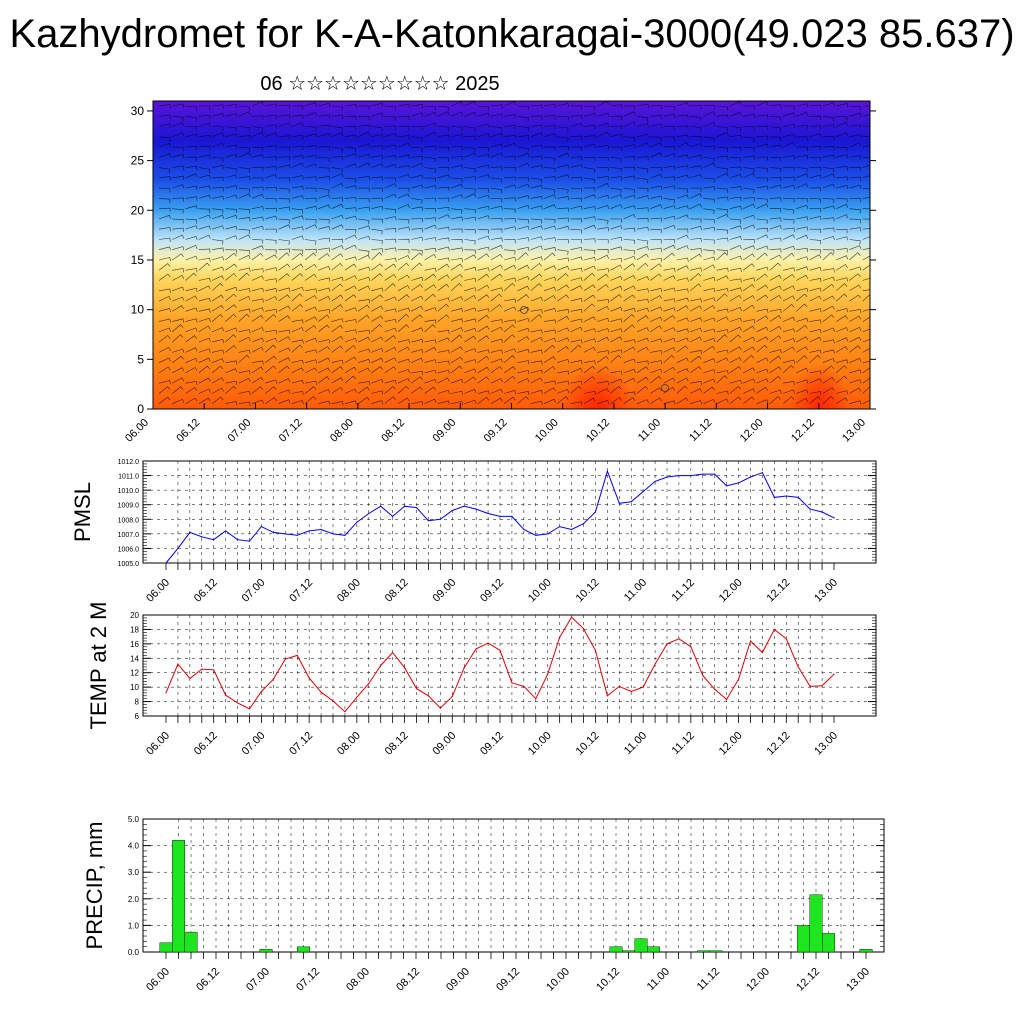 This screenshot has height=1024, width=1024. What do you see at coordinates (858, 980) in the screenshot?
I see `x-tick-label: 13.00` at bounding box center [858, 980].